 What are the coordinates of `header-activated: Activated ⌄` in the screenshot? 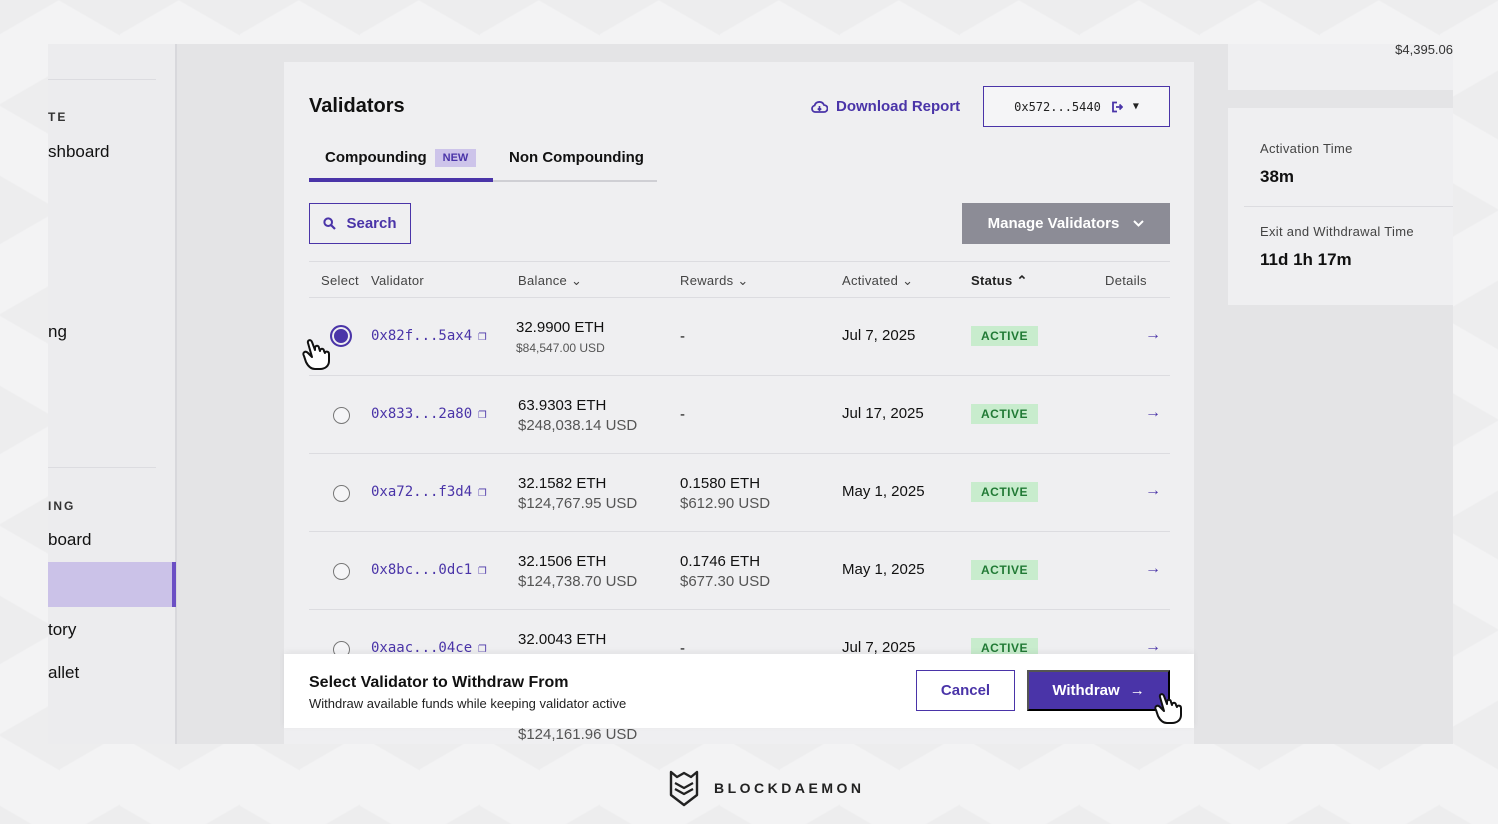 It's located at (877, 281).